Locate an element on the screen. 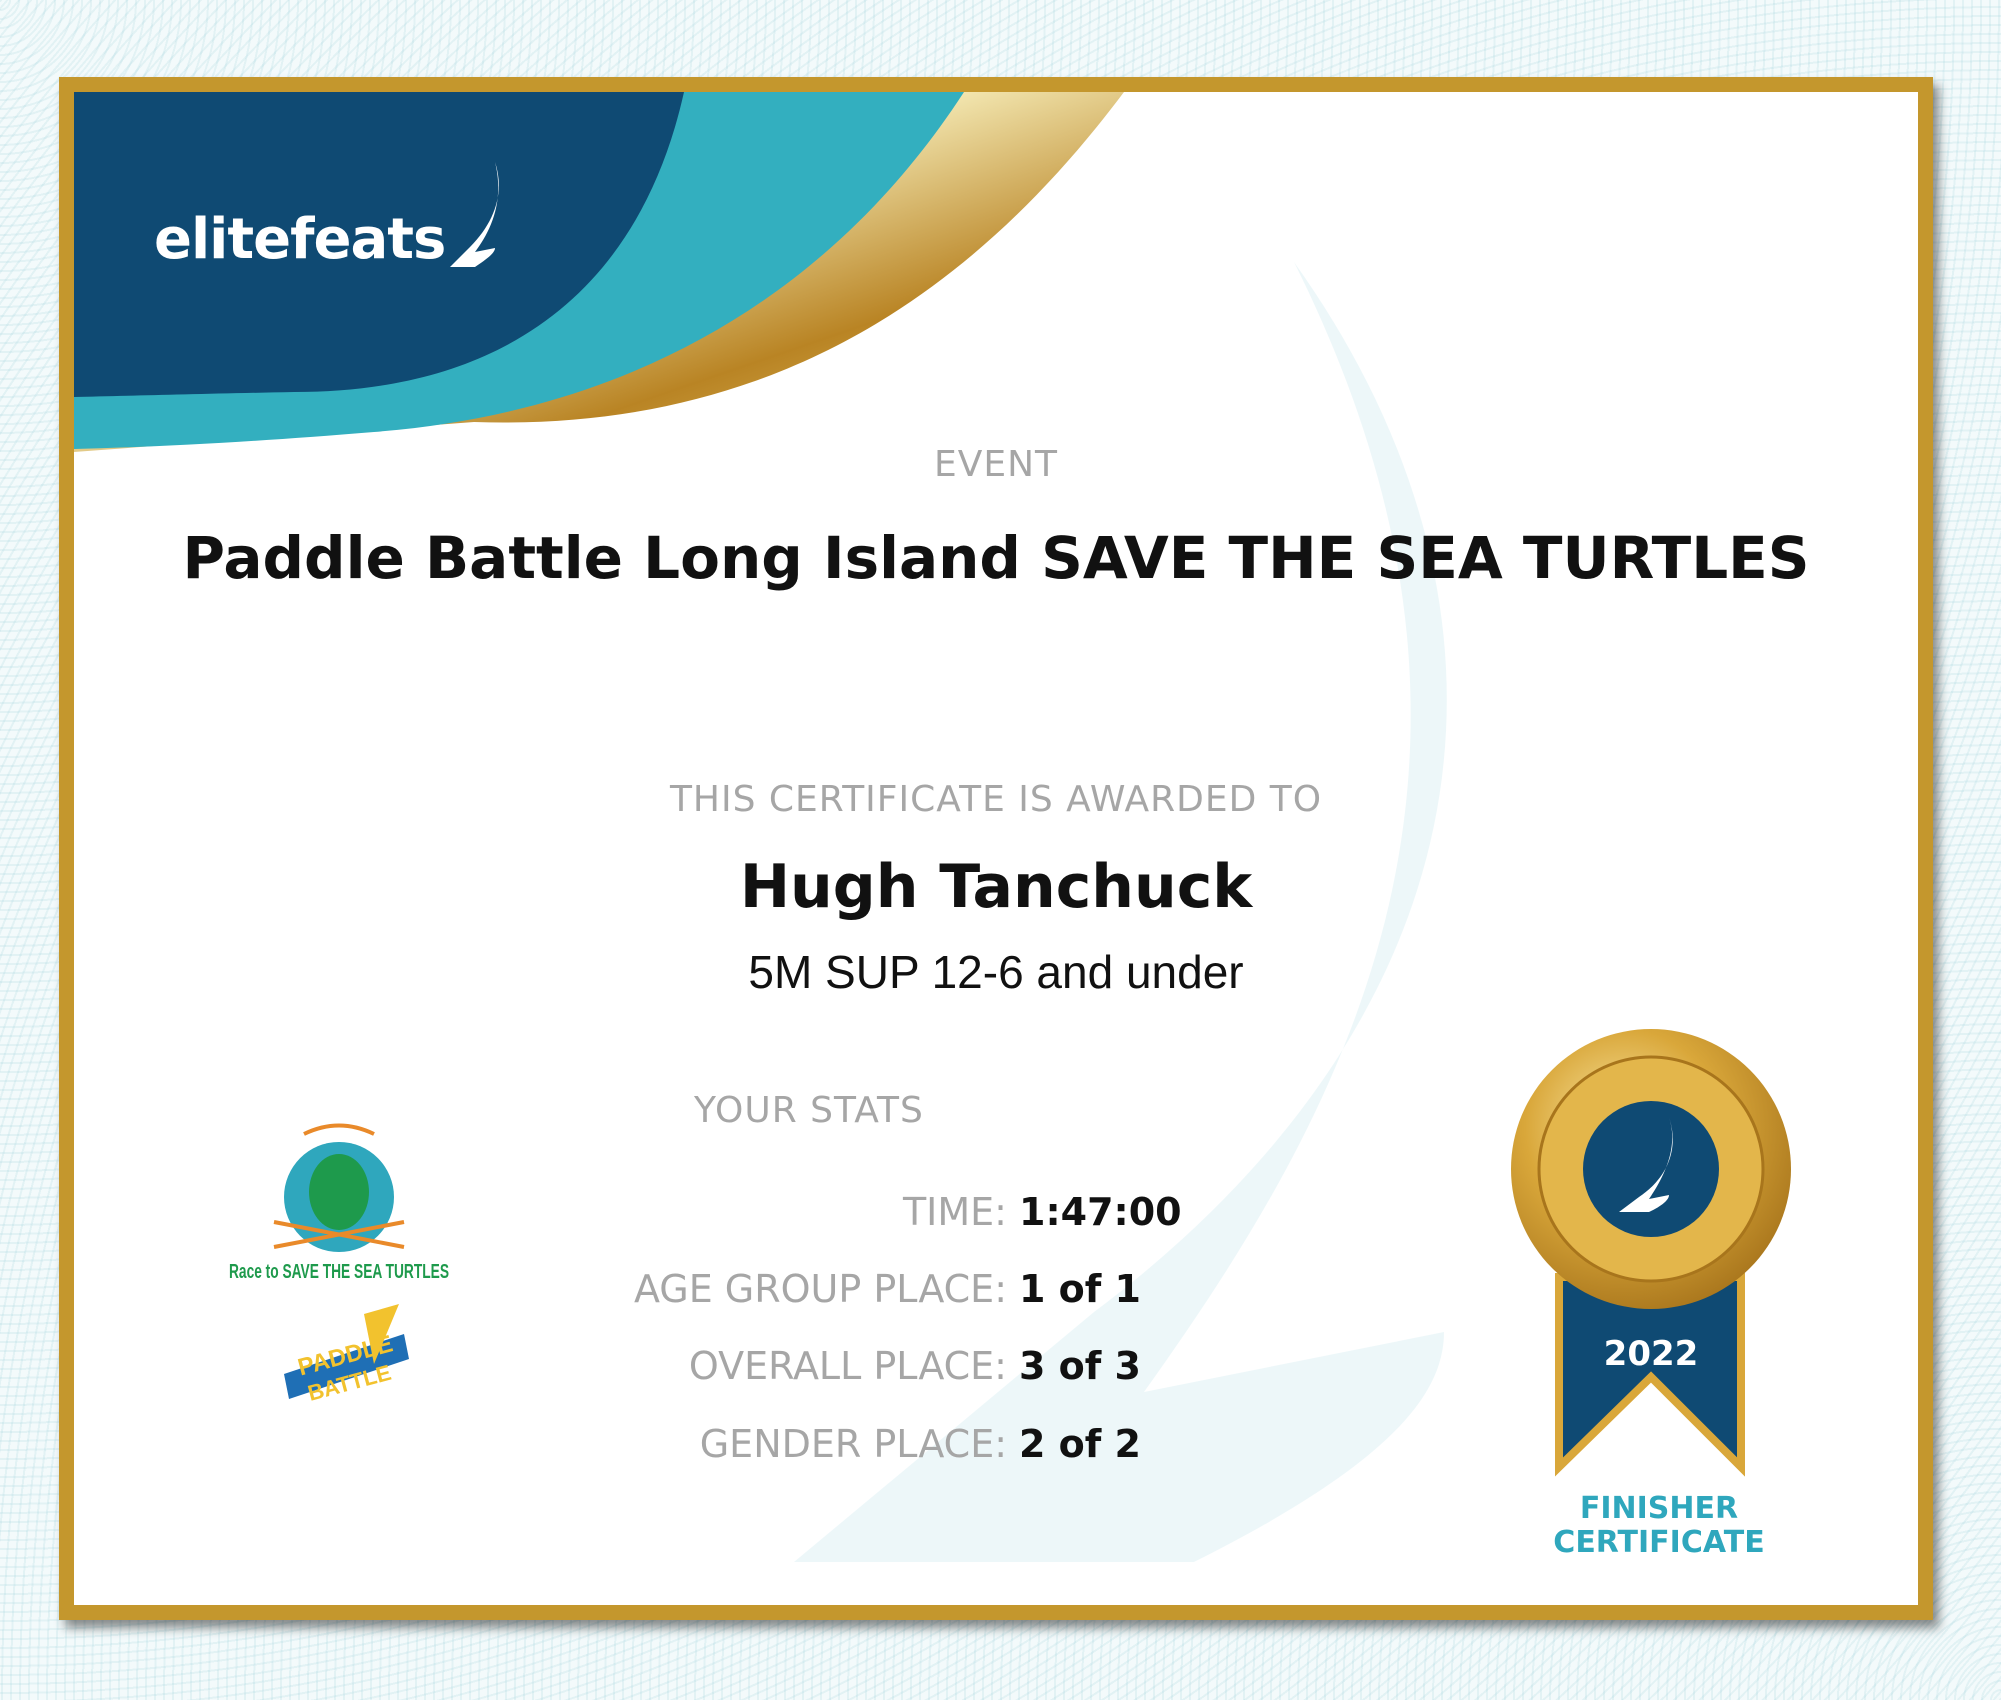  elitefeats-logo: elitefeats is located at coordinates (329, 217).